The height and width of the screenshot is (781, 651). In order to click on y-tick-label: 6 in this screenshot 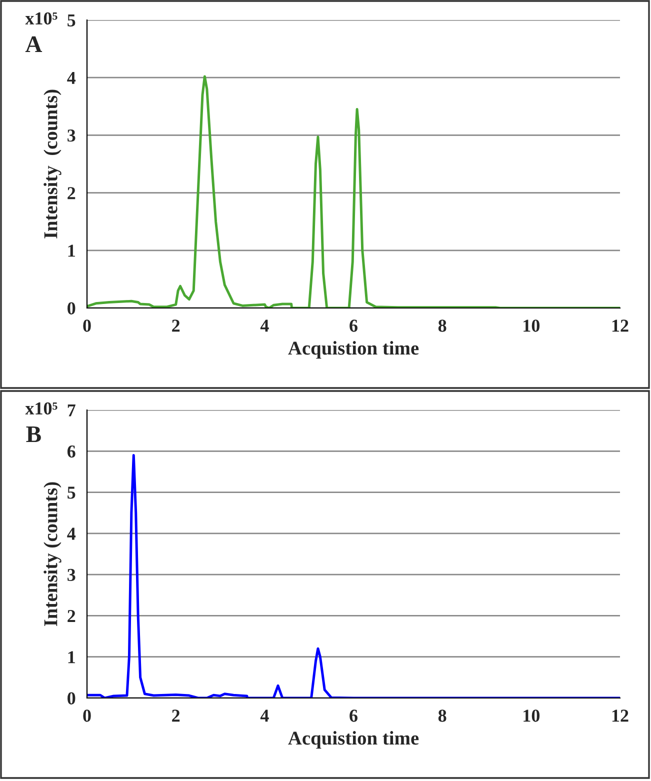, I will do `click(71, 451)`.